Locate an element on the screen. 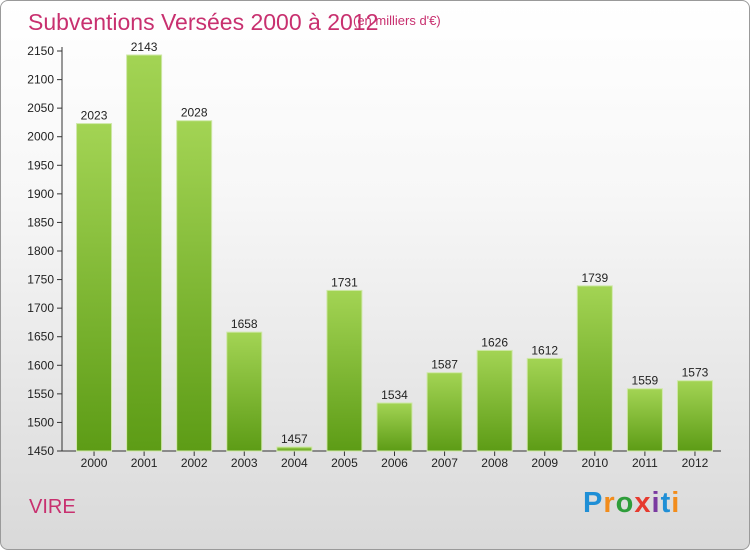  x-tick-label: 2001 is located at coordinates (144, 463).